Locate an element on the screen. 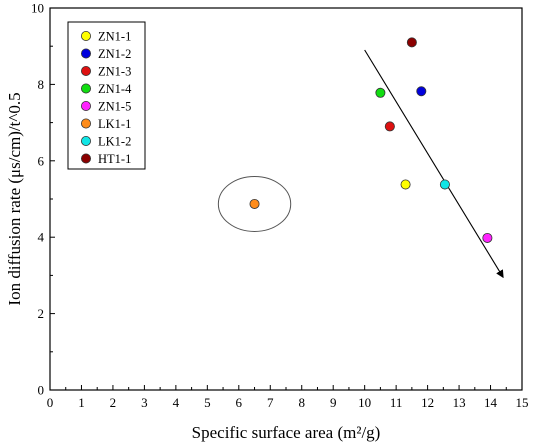  legend: ZN1-1 ZN1-2 ZN1-3 ZN1-4 ZN1-5 LK1-1 LK1-2 HT1-1 is located at coordinates (106, 95).